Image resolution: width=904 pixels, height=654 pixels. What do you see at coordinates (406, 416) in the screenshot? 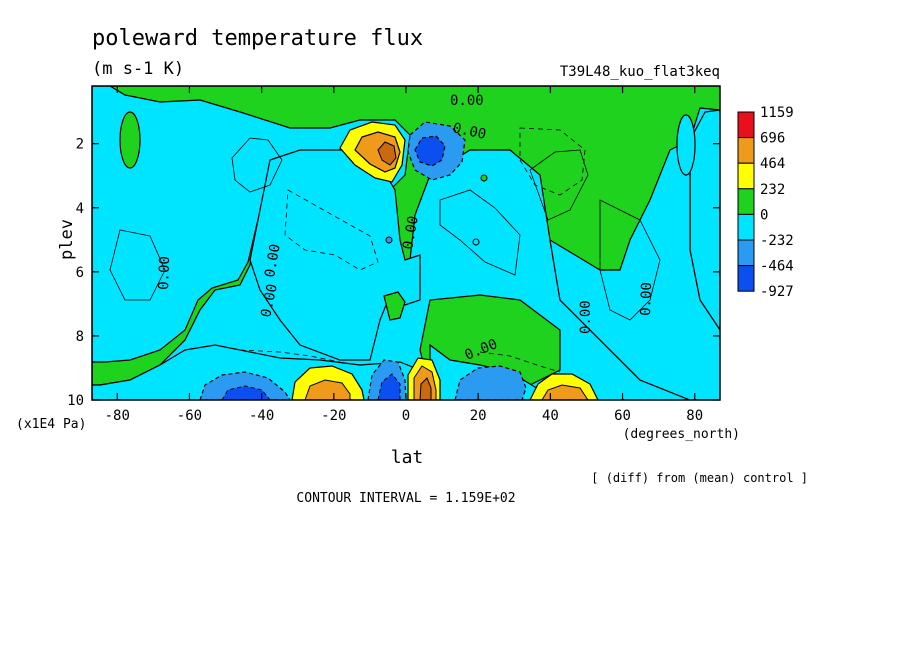
I see `x-tick-label: 0` at bounding box center [406, 416].